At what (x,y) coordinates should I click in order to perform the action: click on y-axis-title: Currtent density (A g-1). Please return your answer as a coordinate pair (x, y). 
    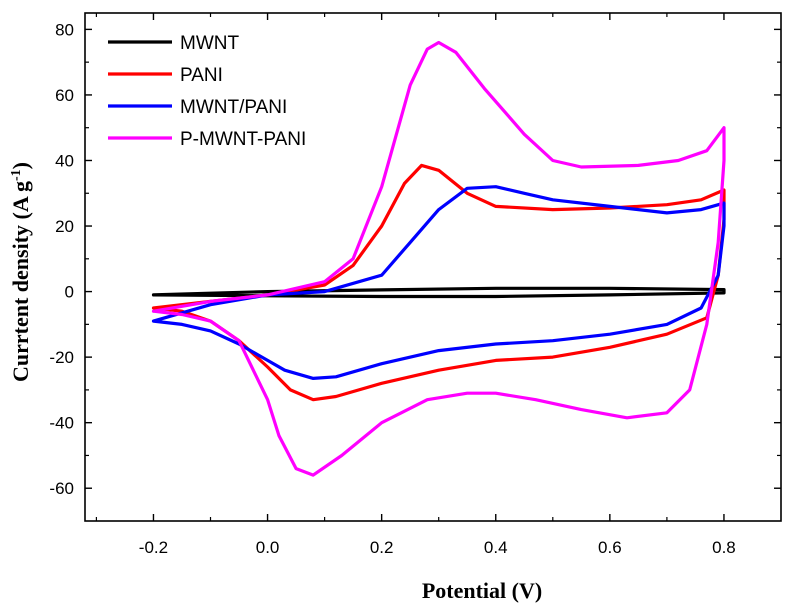
    Looking at the image, I should click on (20, 272).